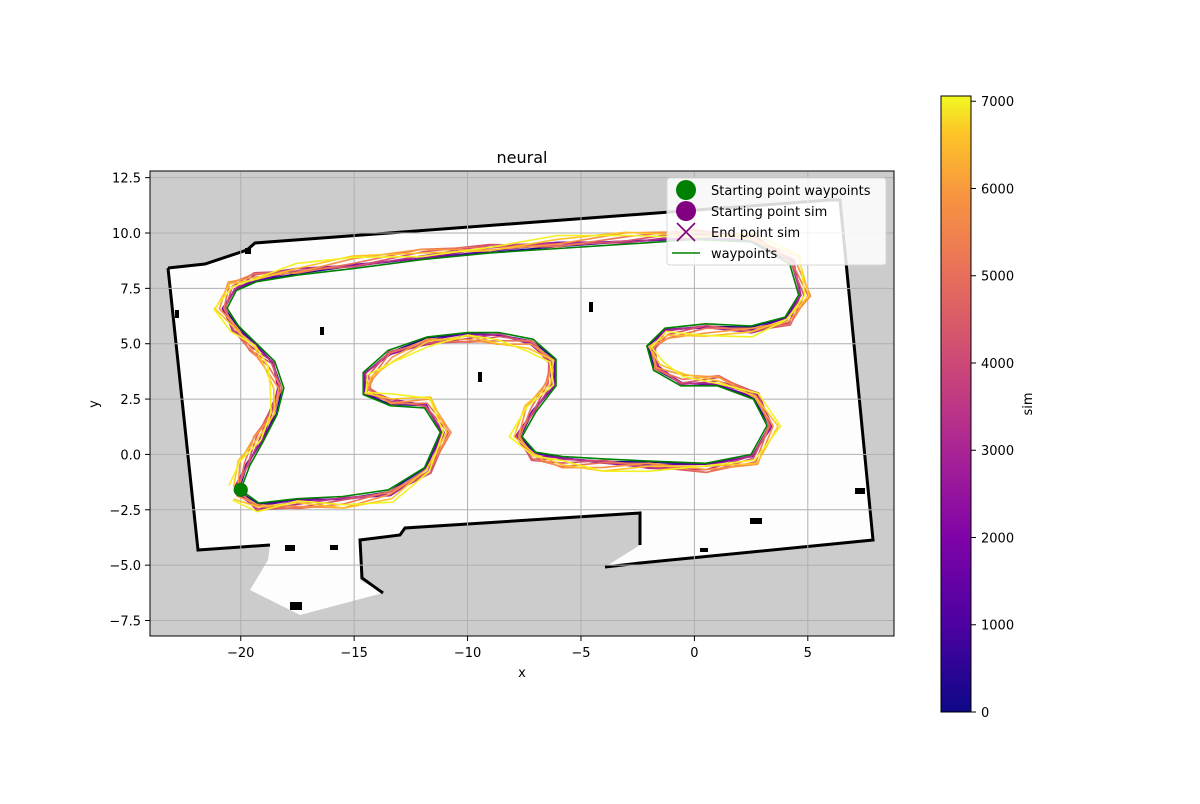 The width and height of the screenshot is (1200, 804). I want to click on legend-box, so click(776, 221).